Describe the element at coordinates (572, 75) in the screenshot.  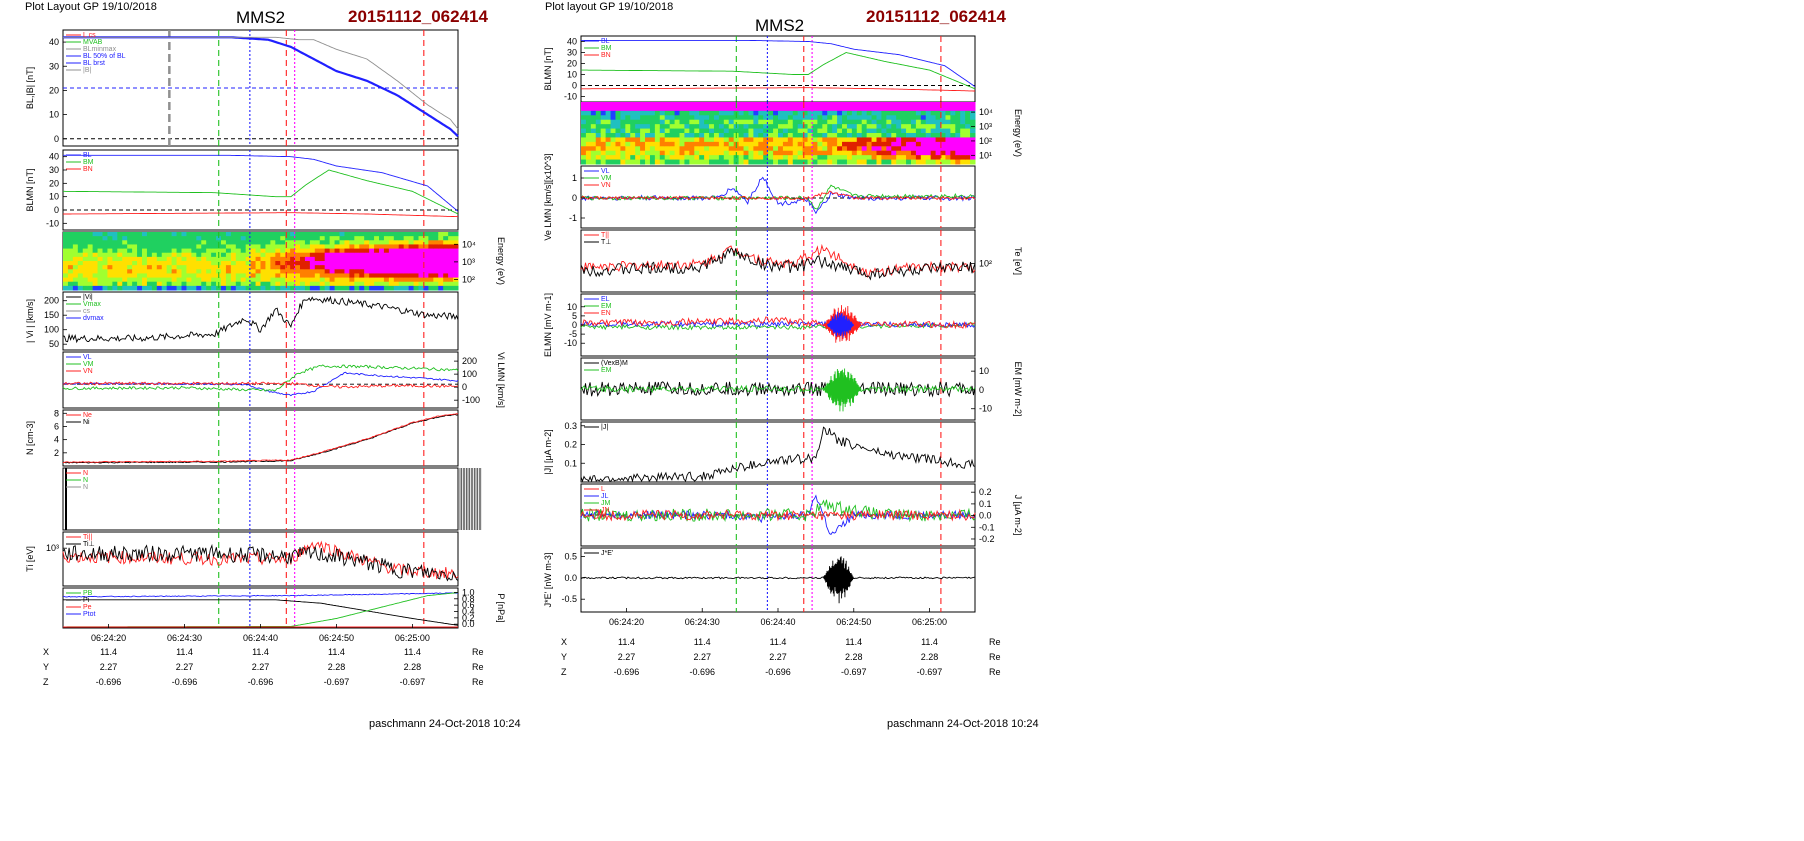
I see `right-ytick-label: 10` at that location.